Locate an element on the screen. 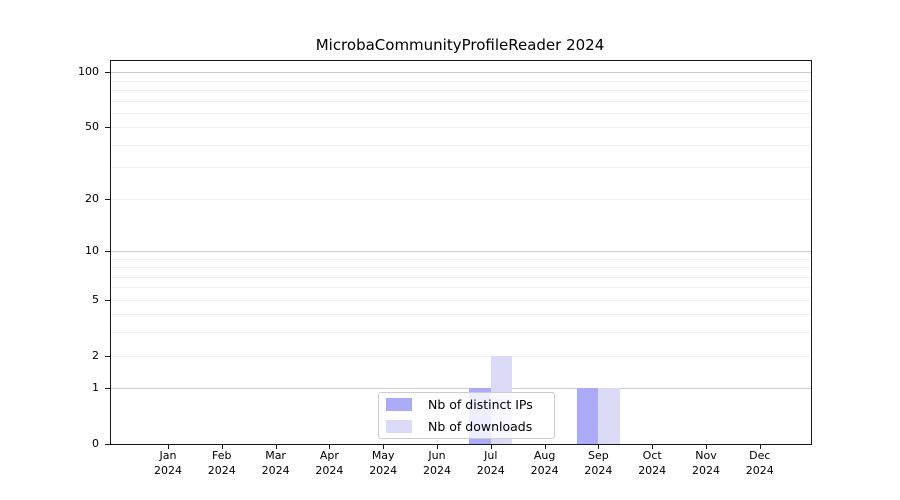 Image resolution: width=900 pixels, height=500 pixels. x-tick-label: Dec 2024 is located at coordinates (759, 463).